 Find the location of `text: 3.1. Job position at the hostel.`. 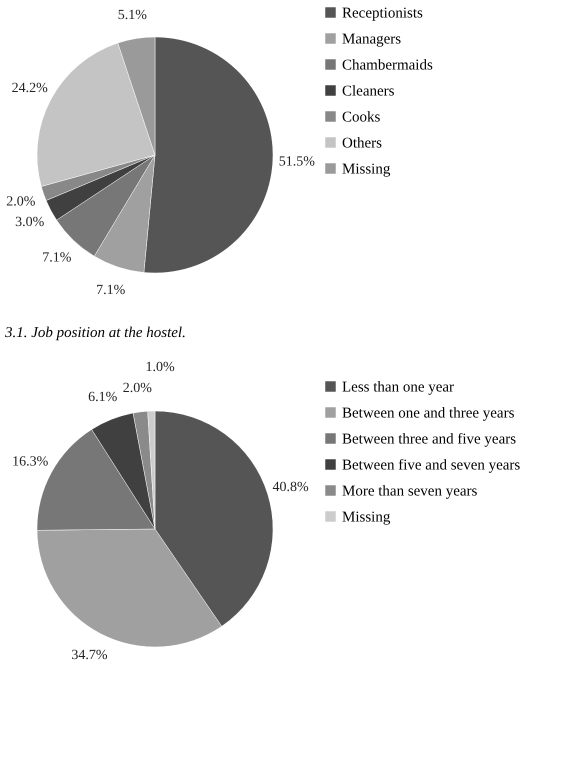

text: 3.1. Job position at the hostel. is located at coordinates (95, 333).